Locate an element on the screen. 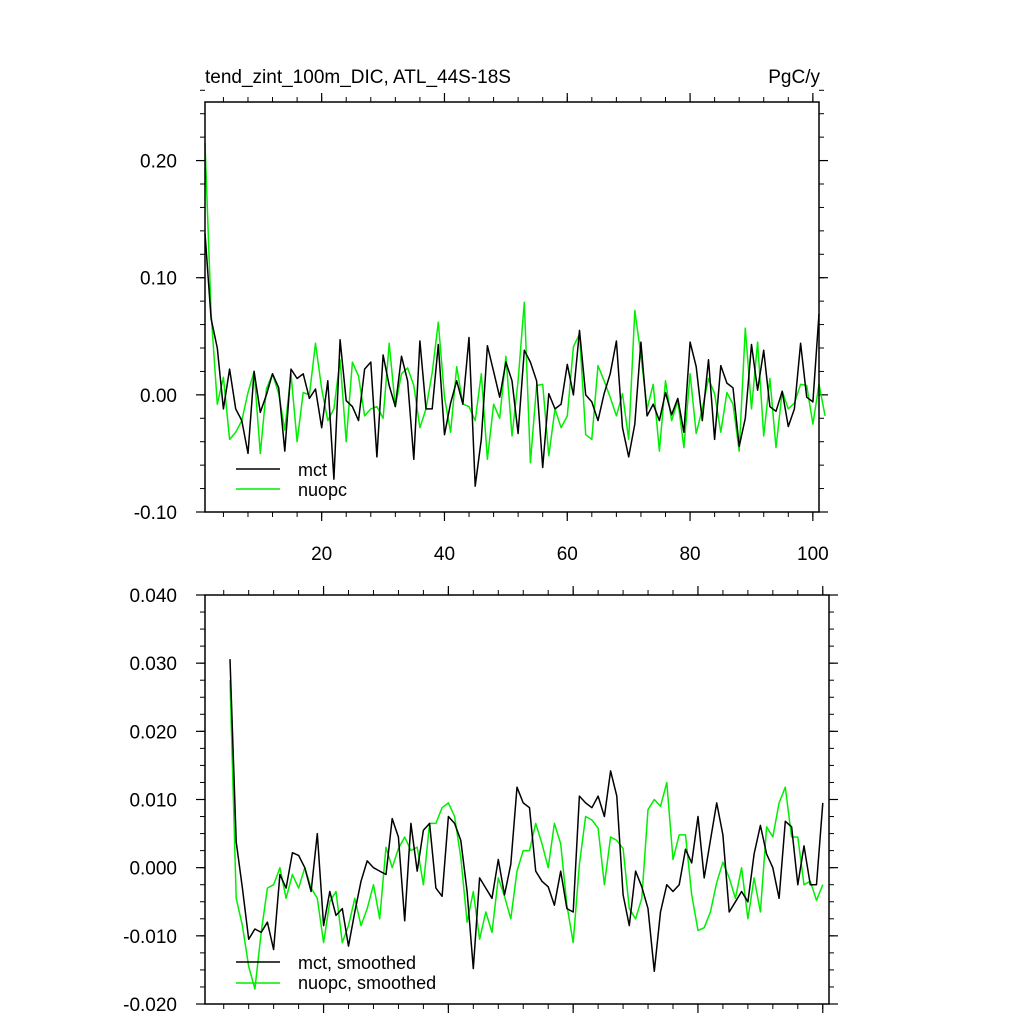 Image resolution: width=1024 pixels, height=1024 pixels. bottom-y-tick-label: 0.000 is located at coordinates (153, 869).